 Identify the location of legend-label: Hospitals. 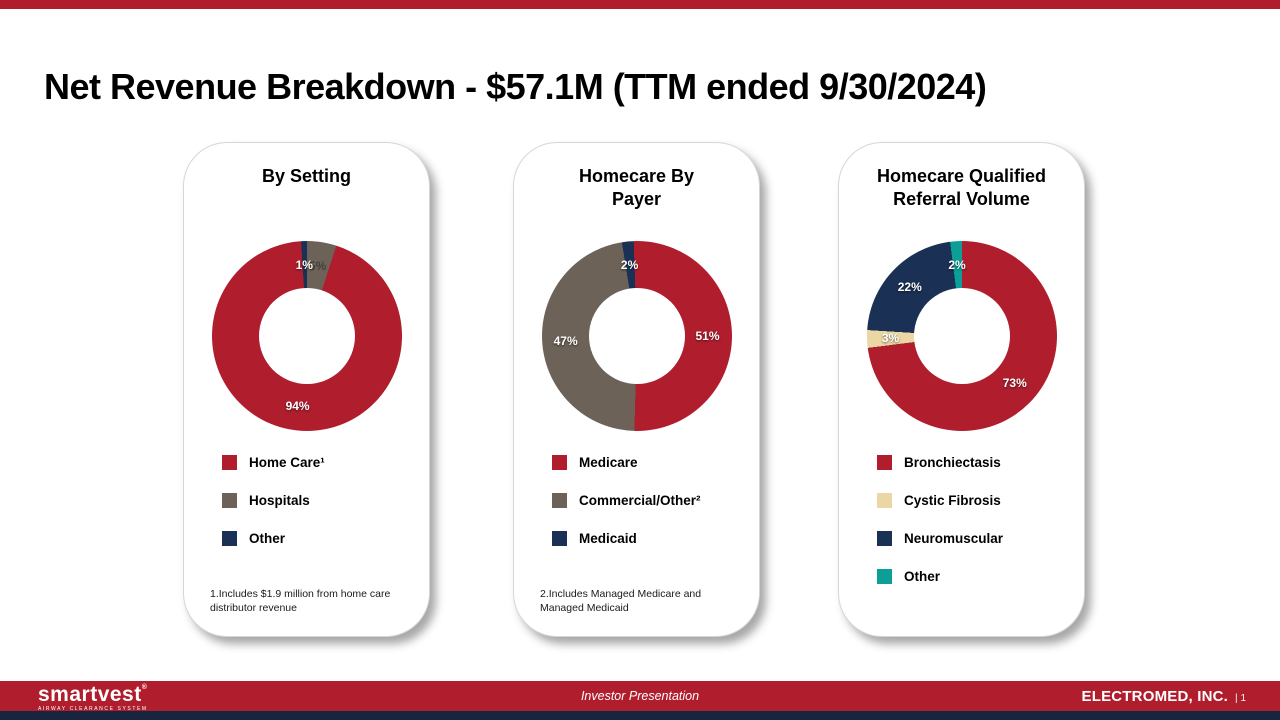
(279, 500).